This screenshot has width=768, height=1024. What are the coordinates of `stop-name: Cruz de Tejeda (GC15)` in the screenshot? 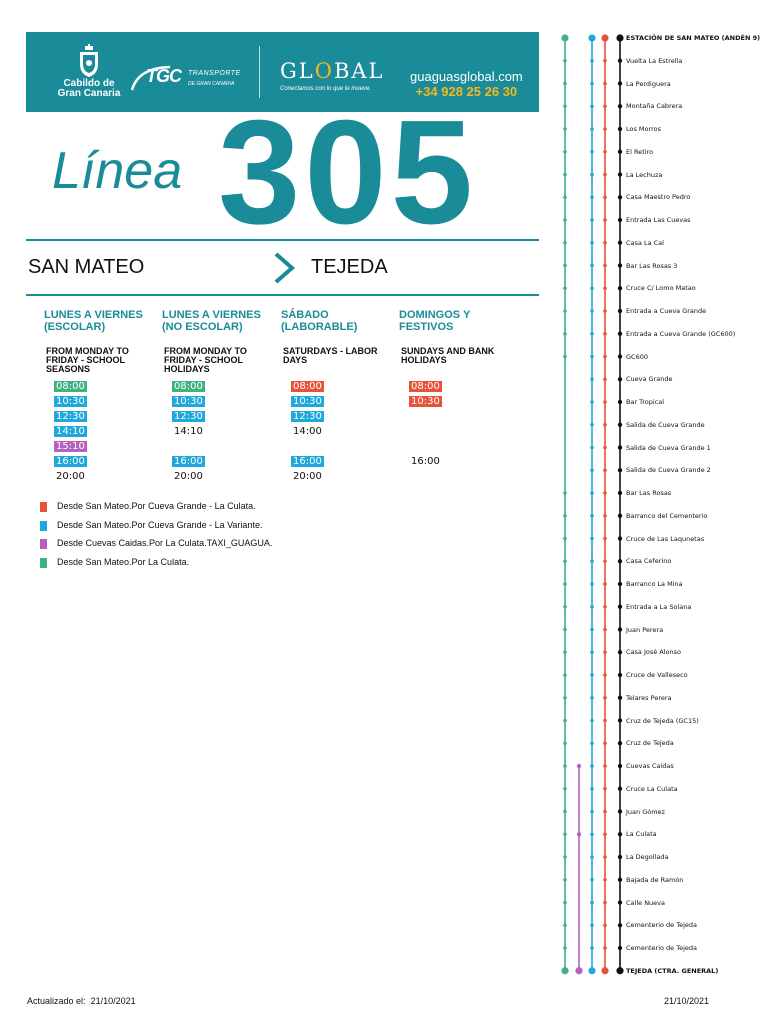 It's located at (662, 720).